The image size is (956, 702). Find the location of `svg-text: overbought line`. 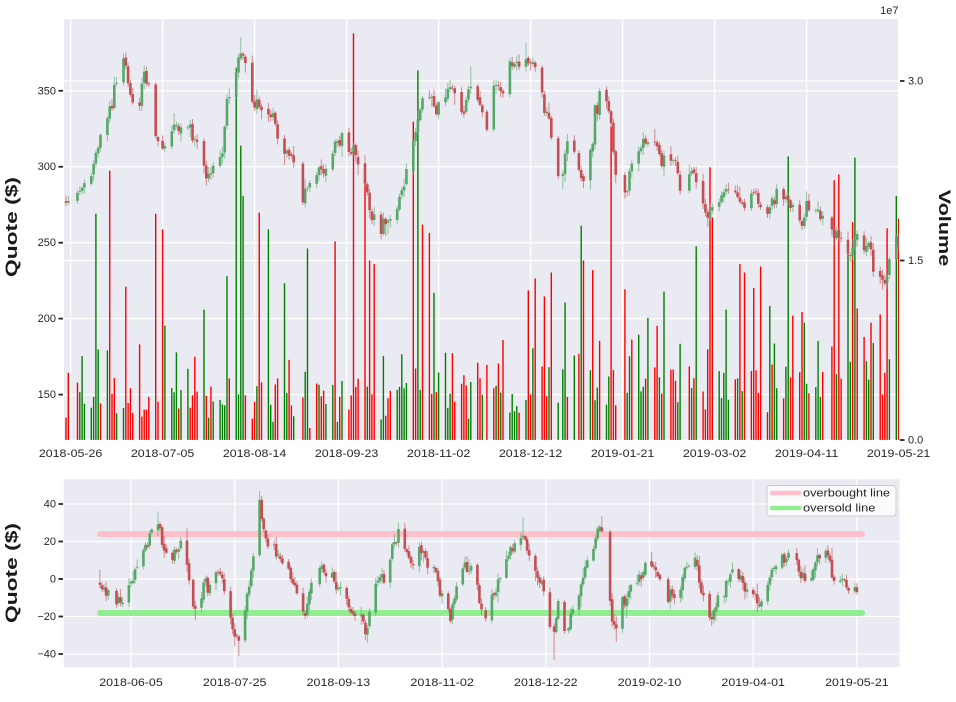

svg-text: overbought line is located at coordinates (846, 494).